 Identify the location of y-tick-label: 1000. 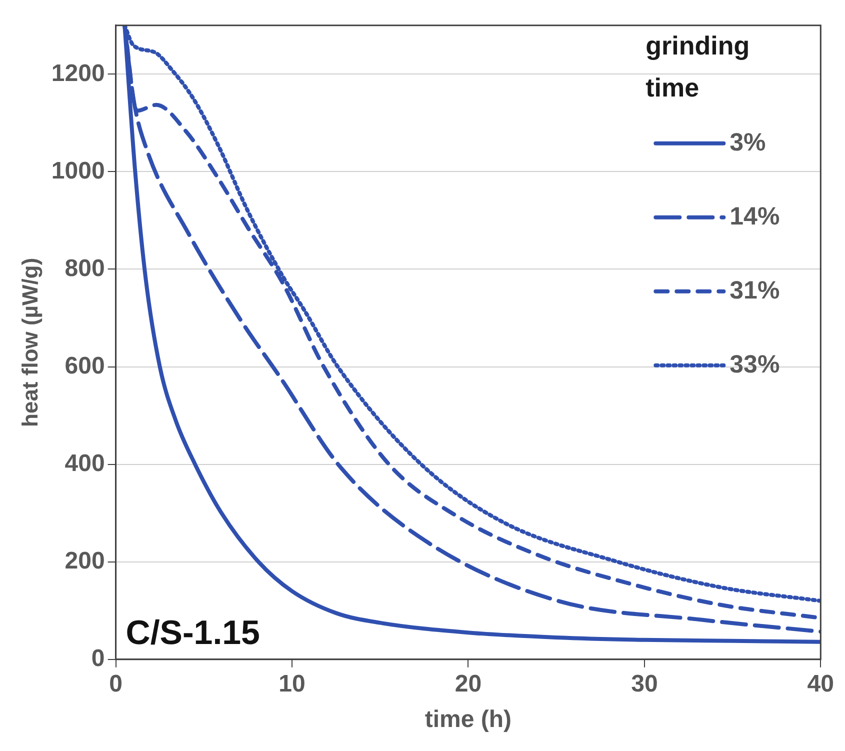
(78, 170).